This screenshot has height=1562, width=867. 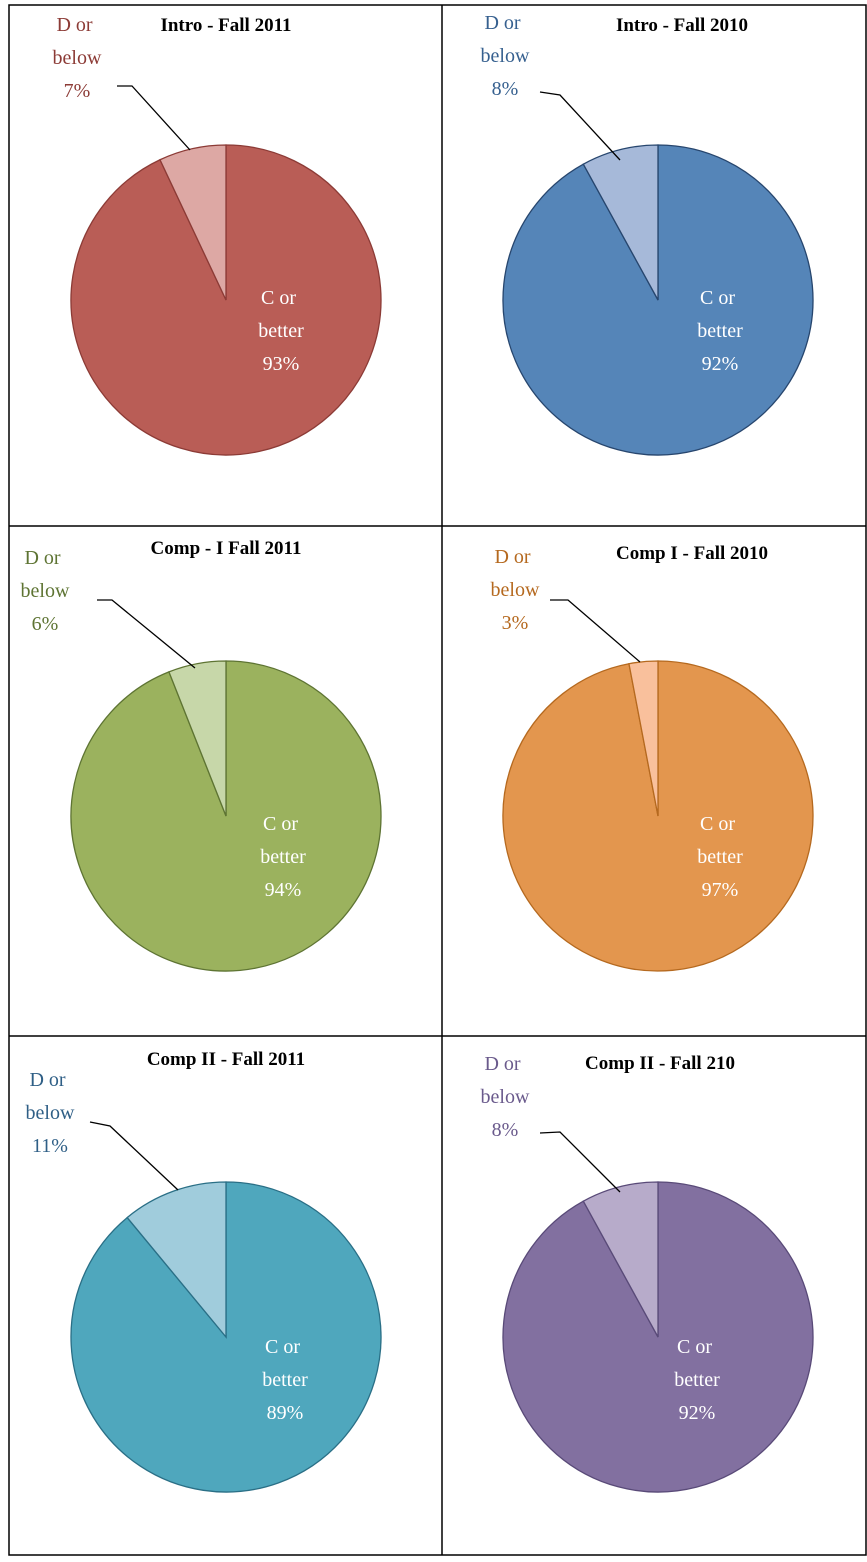 What do you see at coordinates (226, 548) in the screenshot?
I see `chart-title: Comp - I Fall 2011` at bounding box center [226, 548].